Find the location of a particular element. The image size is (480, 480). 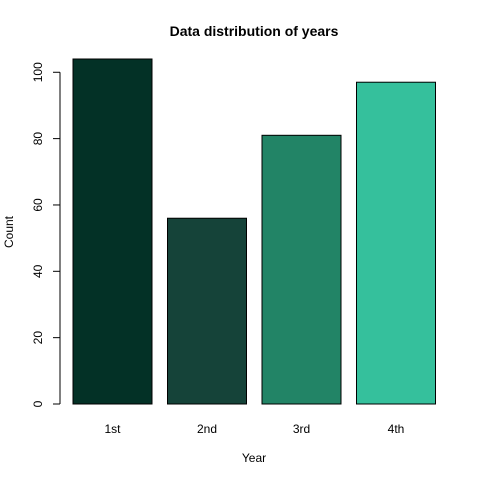

x-tick-label: 4th is located at coordinates (396, 429).